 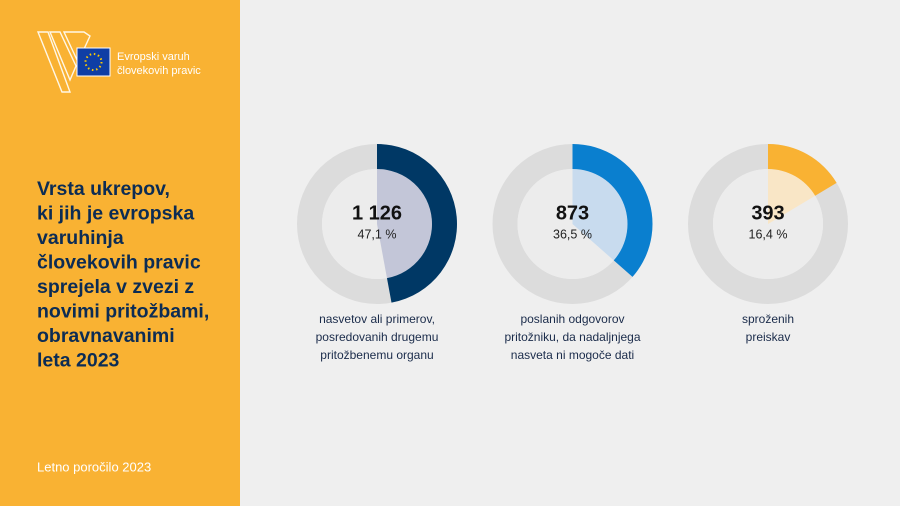 I want to click on logo, so click(x=63, y=62).